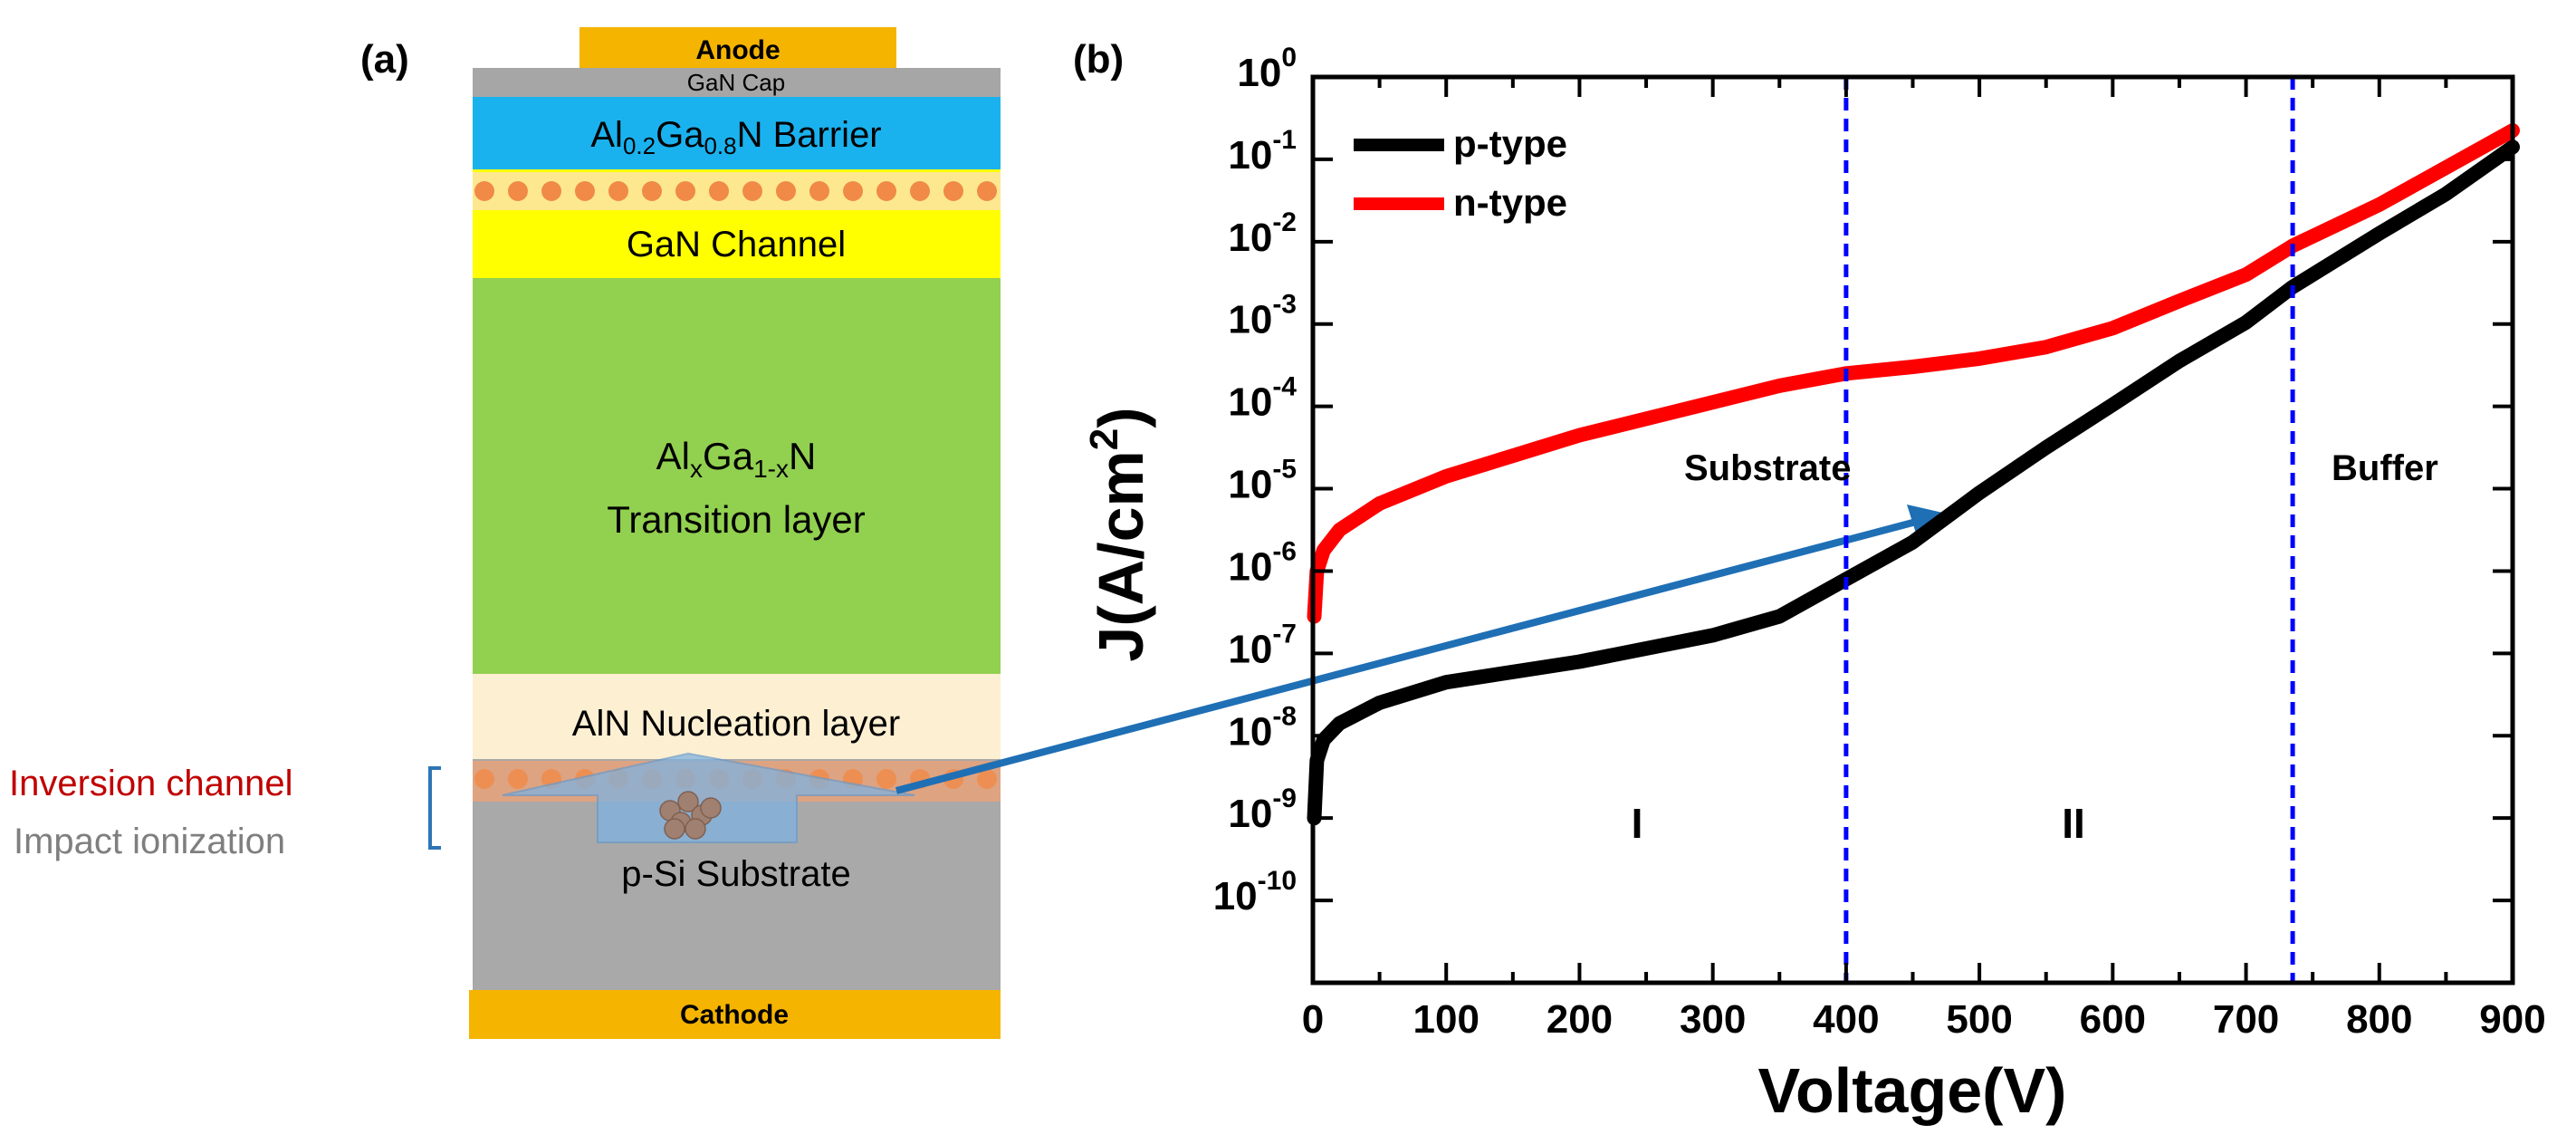  What do you see at coordinates (1846, 1019) in the screenshot?
I see `x-tick-label: 400` at bounding box center [1846, 1019].